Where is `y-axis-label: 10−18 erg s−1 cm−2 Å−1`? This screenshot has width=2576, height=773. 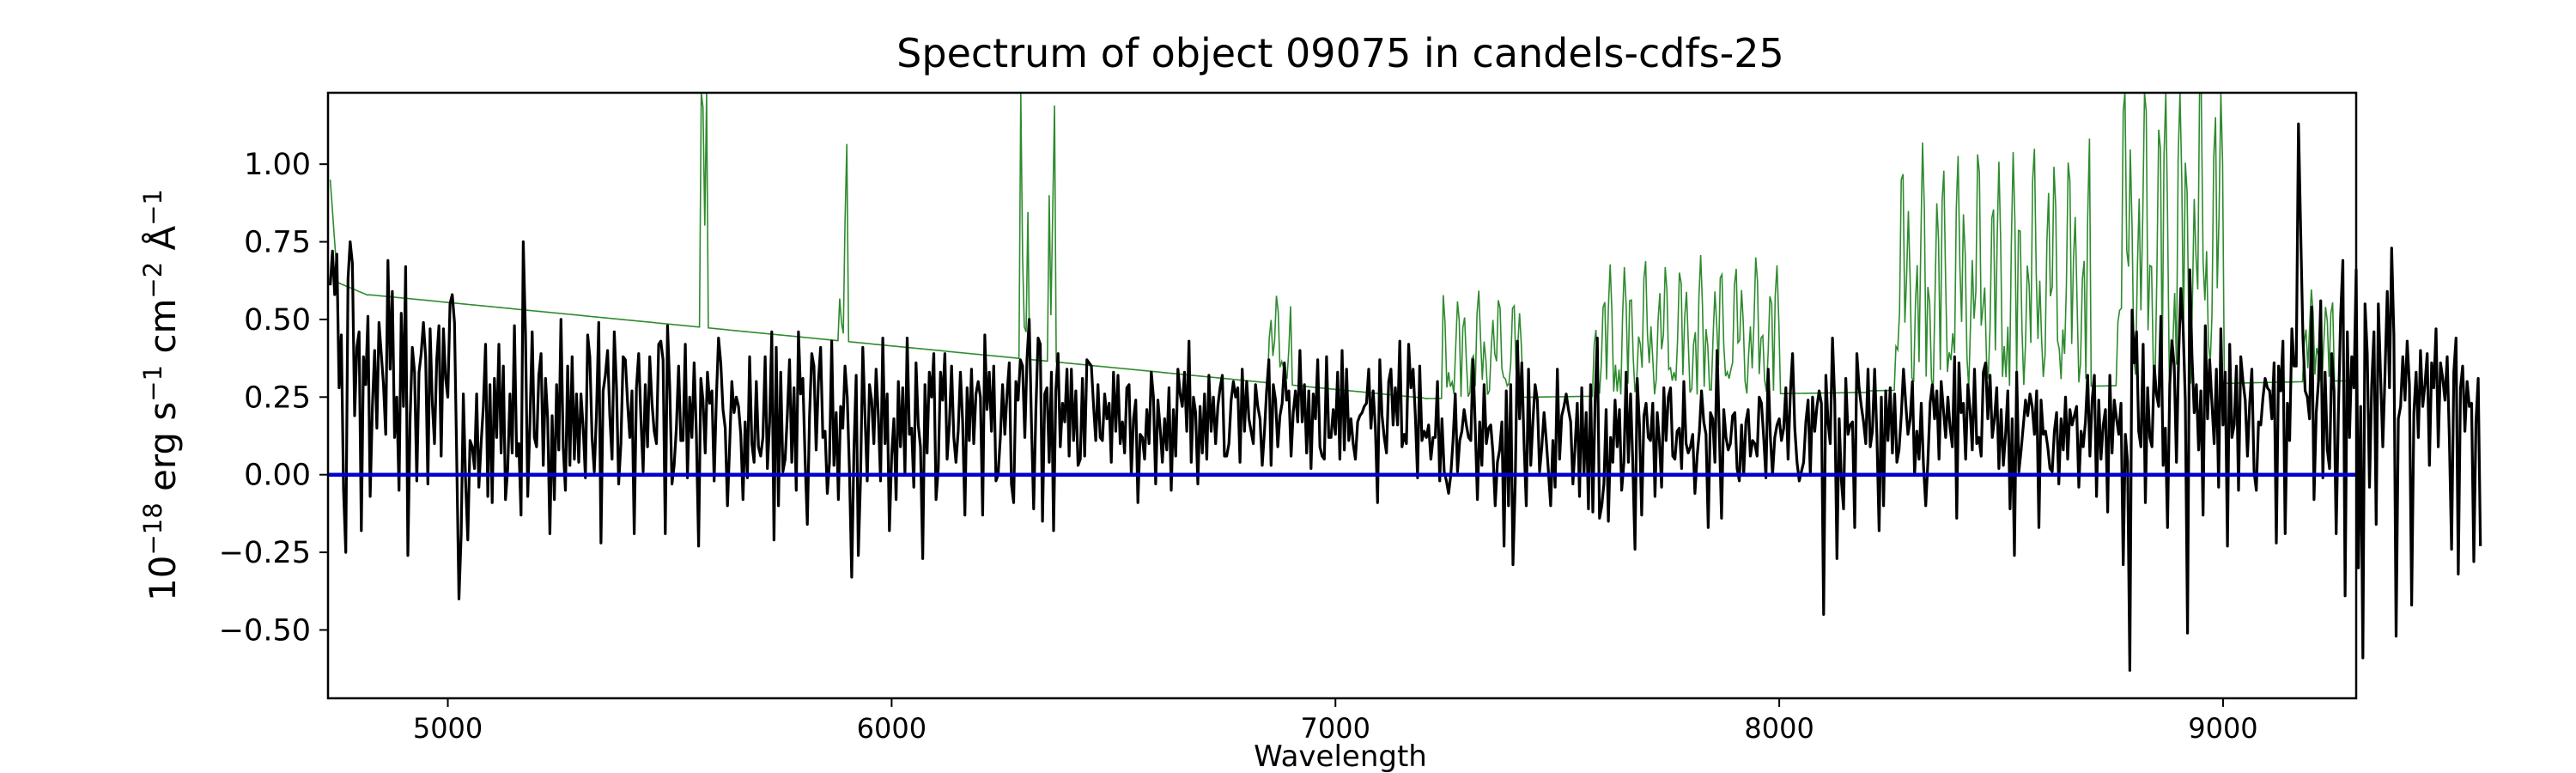
y-axis-label: 10−18 erg s−1 cm−2 Å−1 is located at coordinates (161, 395).